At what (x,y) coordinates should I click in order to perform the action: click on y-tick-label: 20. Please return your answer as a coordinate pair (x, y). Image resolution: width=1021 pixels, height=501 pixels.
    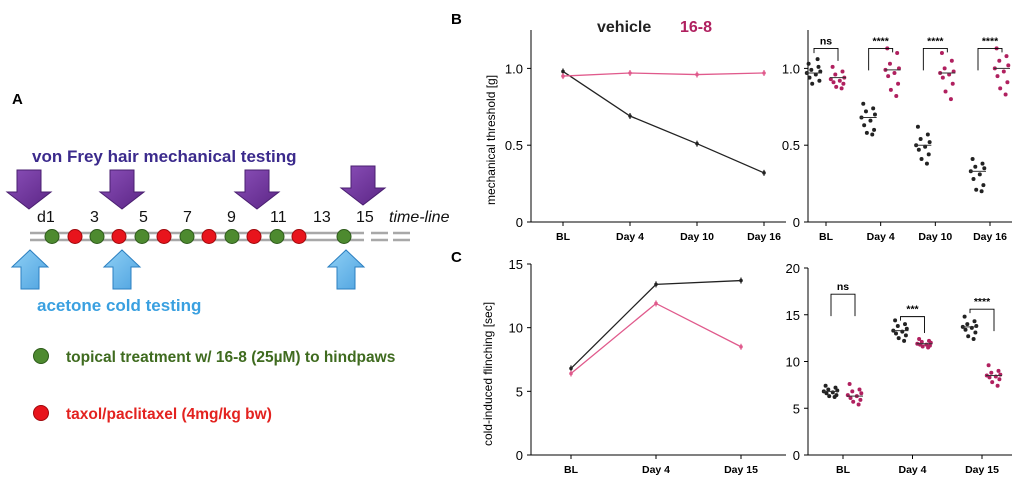
    Looking at the image, I should click on (793, 268).